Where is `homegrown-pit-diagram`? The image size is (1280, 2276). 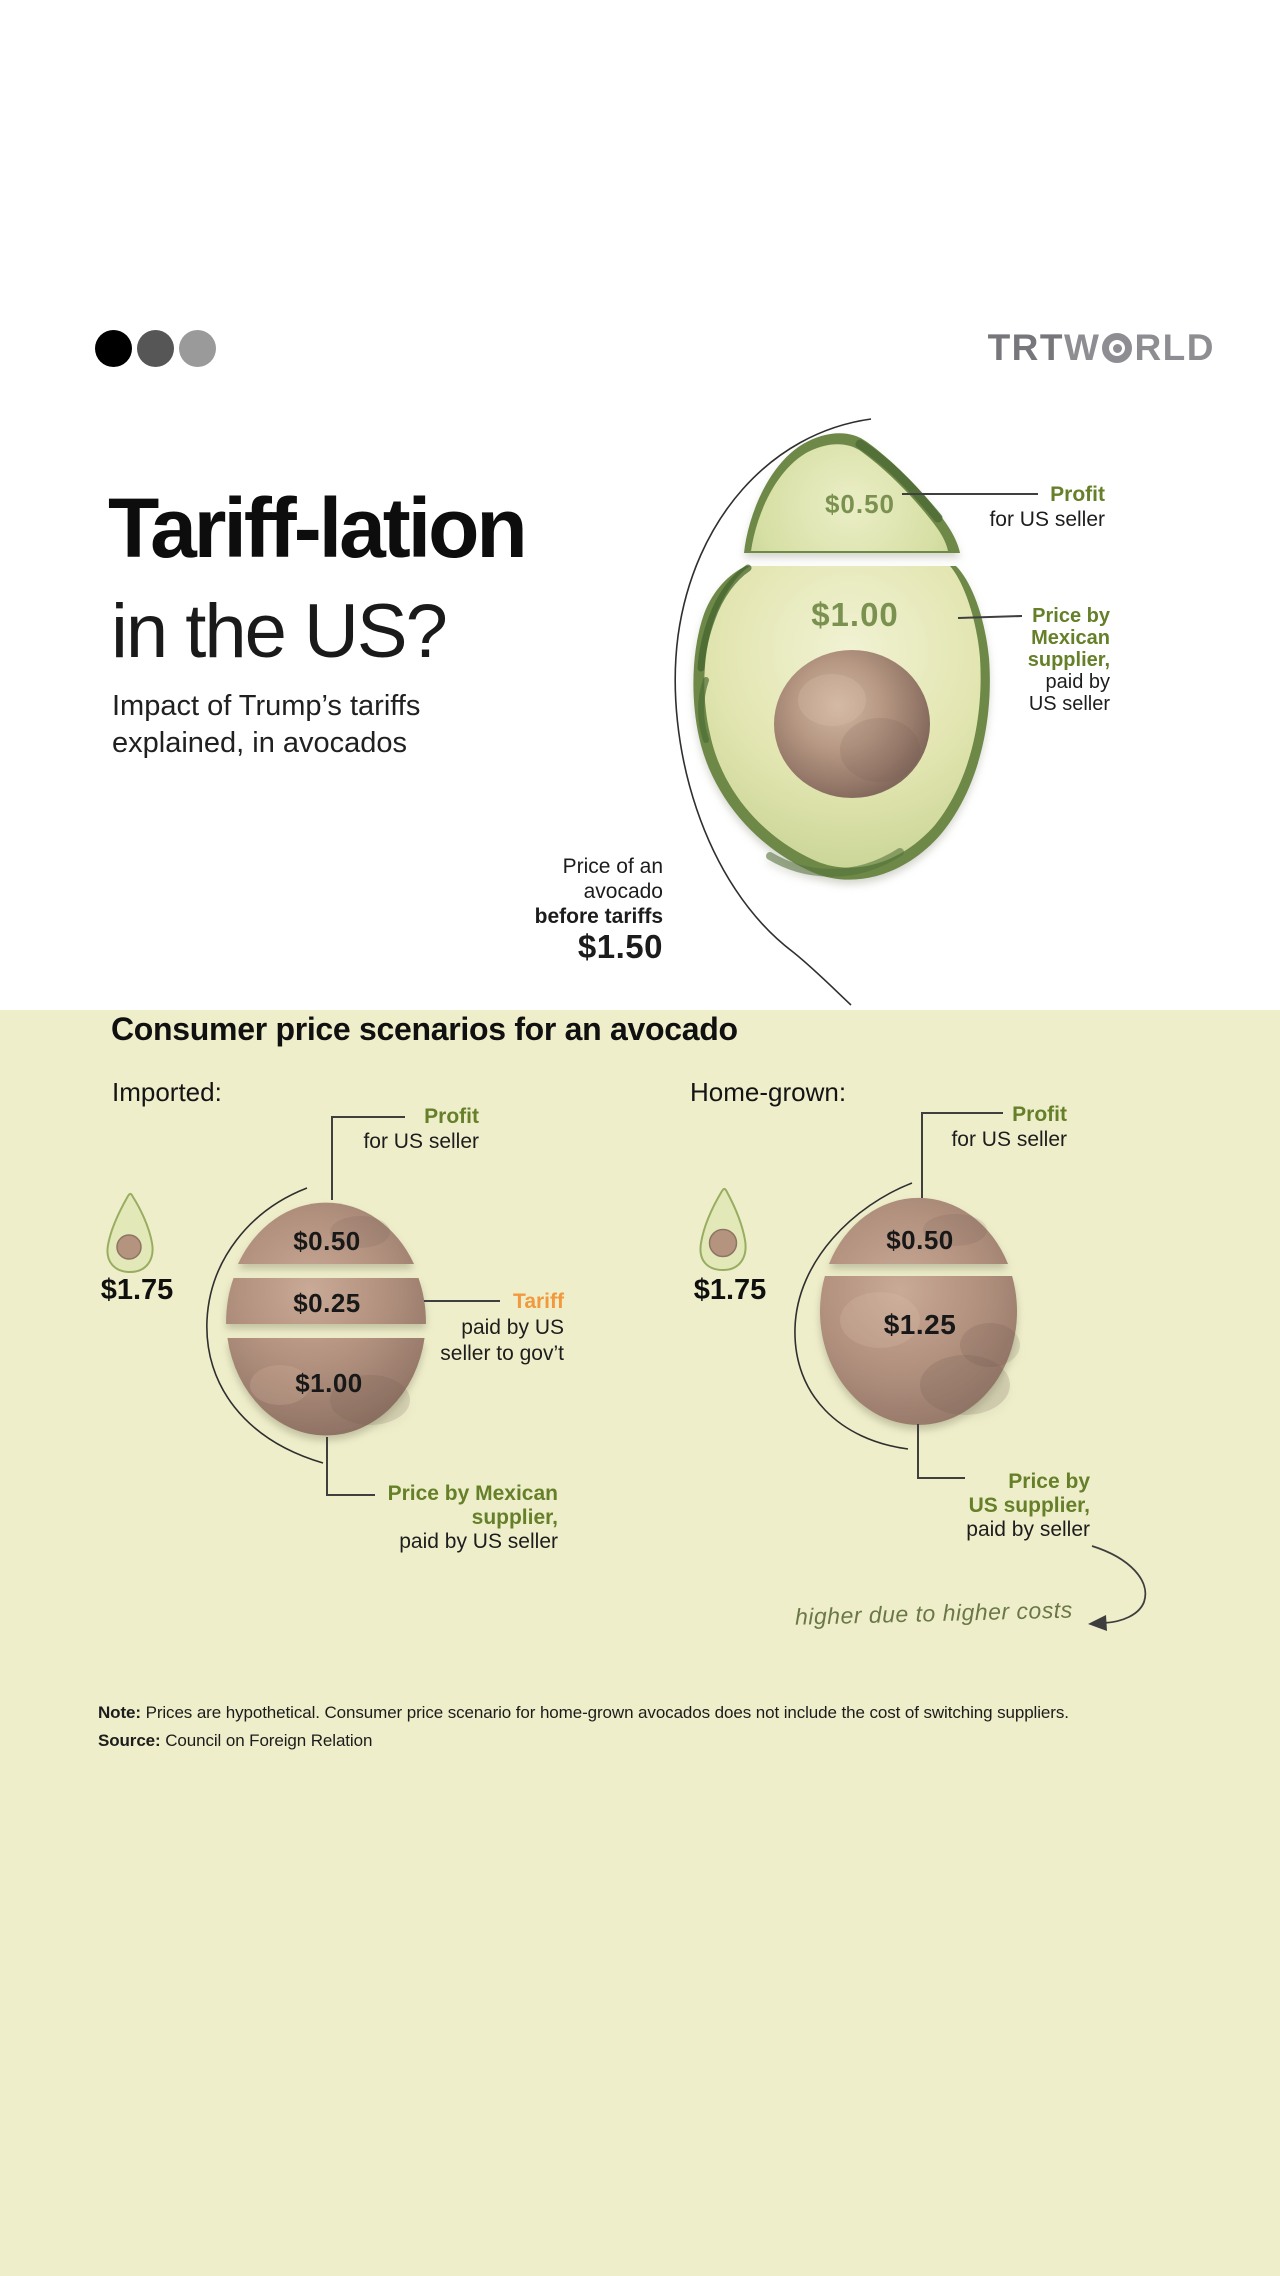 homegrown-pit-diagram is located at coordinates (907, 1295).